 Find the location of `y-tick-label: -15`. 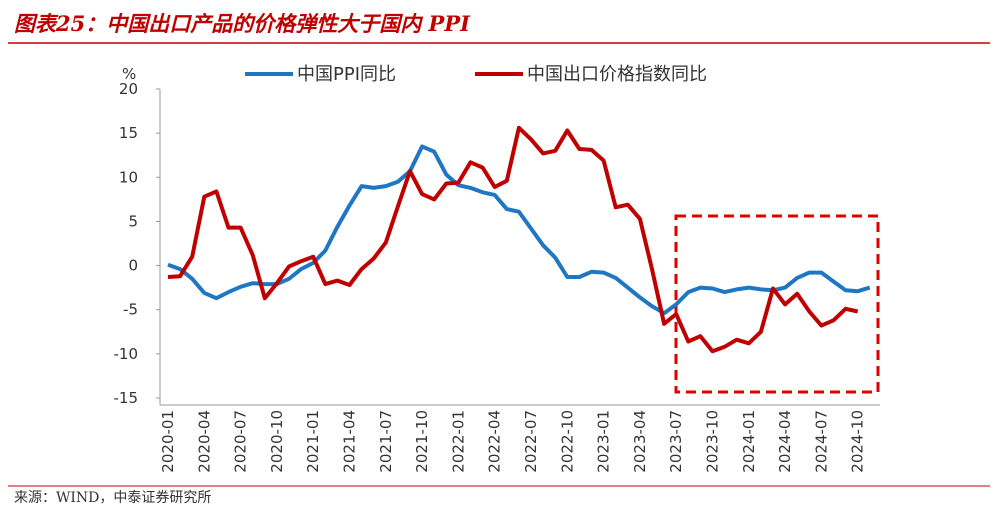

y-tick-label: -15 is located at coordinates (126, 398).